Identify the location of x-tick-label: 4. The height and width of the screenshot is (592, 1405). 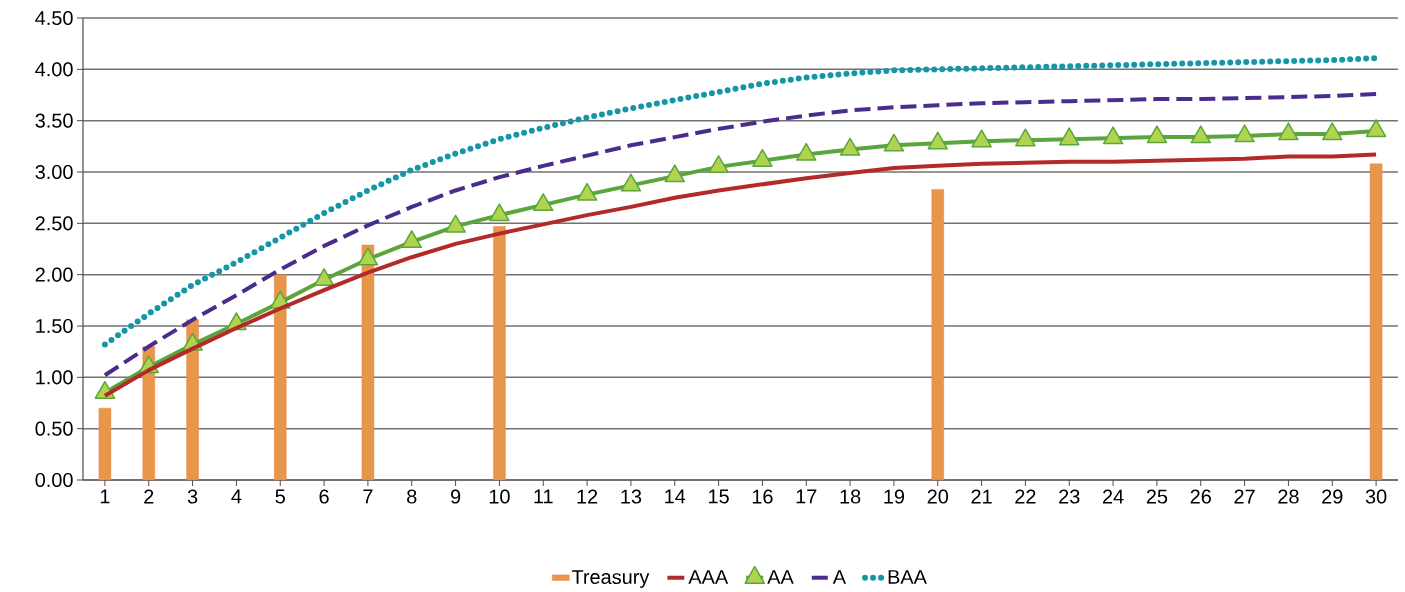
(236, 496).